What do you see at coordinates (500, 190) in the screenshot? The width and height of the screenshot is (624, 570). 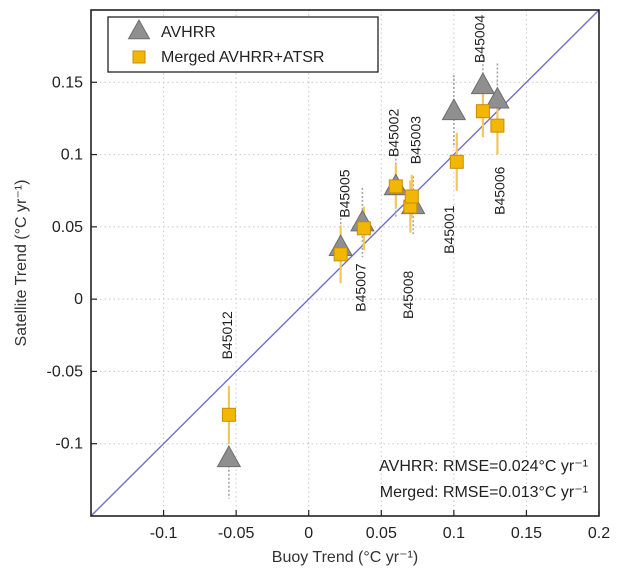 I see `buoy-label-8: B45006` at bounding box center [500, 190].